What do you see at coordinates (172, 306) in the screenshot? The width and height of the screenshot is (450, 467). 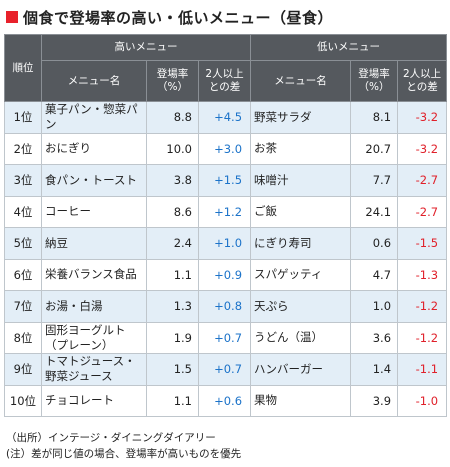 I see `high-rate-value: 1.3` at bounding box center [172, 306].